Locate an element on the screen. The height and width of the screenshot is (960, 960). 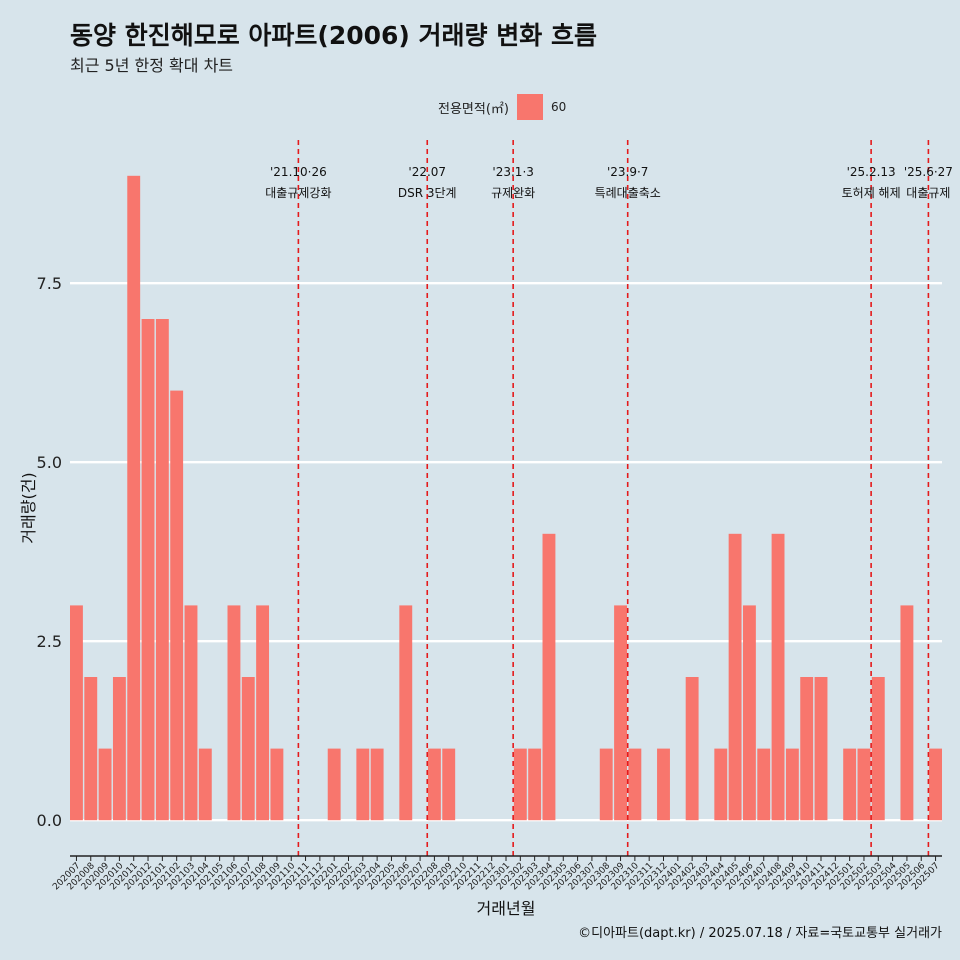
event-date-label: '23.1·3 is located at coordinates (512, 172).